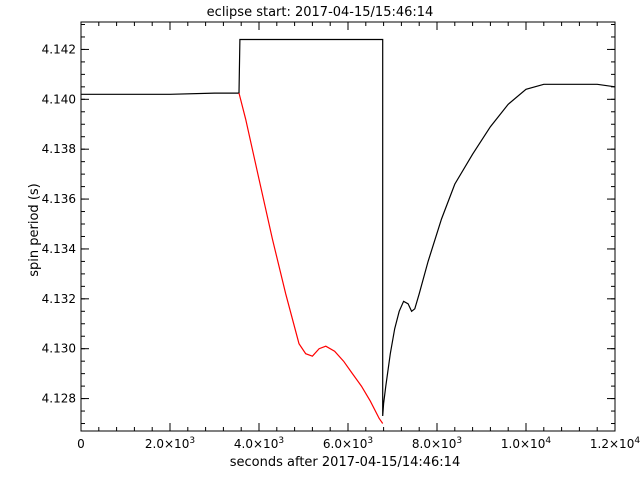 This screenshot has width=640, height=480. What do you see at coordinates (437, 443) in the screenshot?
I see `x-tick-label-4: 8.0×103` at bounding box center [437, 443].